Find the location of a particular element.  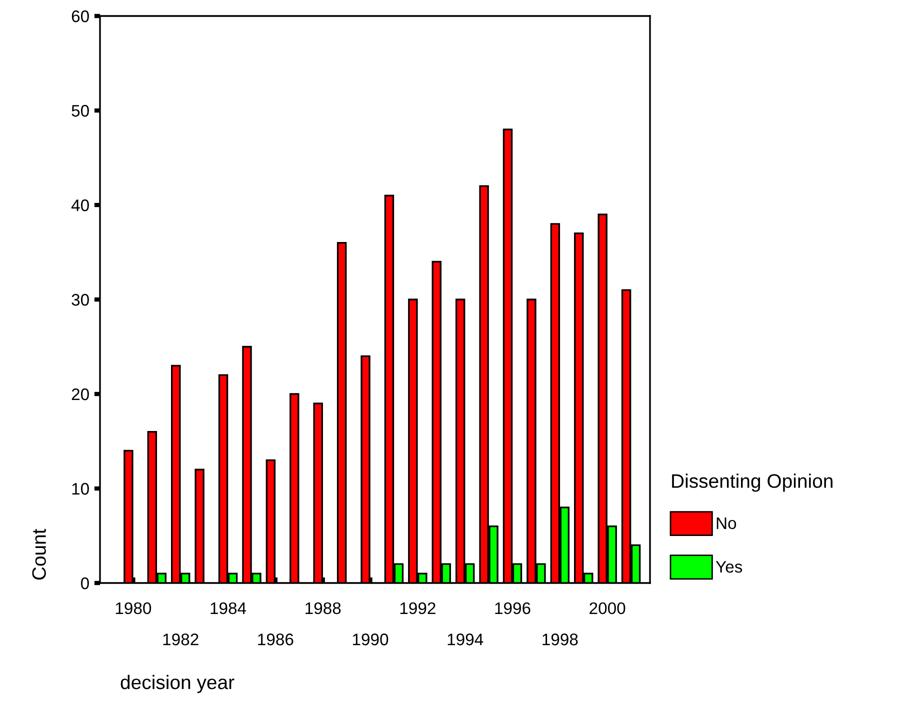

y-tick-label: 10 is located at coordinates (80, 488).